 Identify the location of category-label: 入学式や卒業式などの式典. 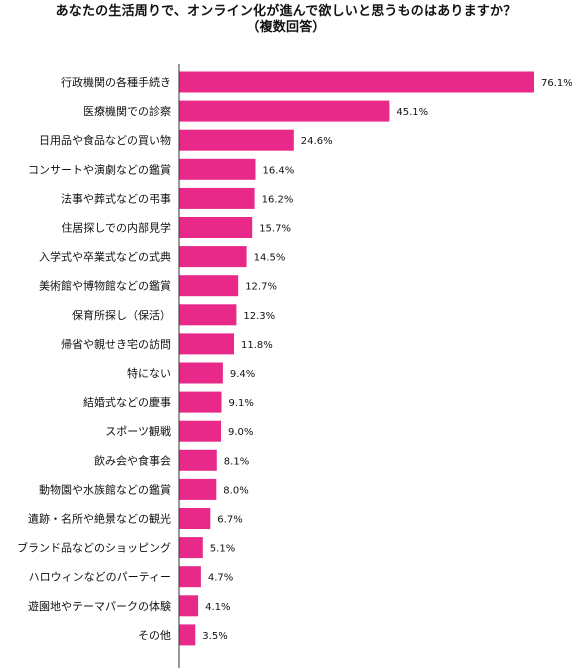
(105, 257).